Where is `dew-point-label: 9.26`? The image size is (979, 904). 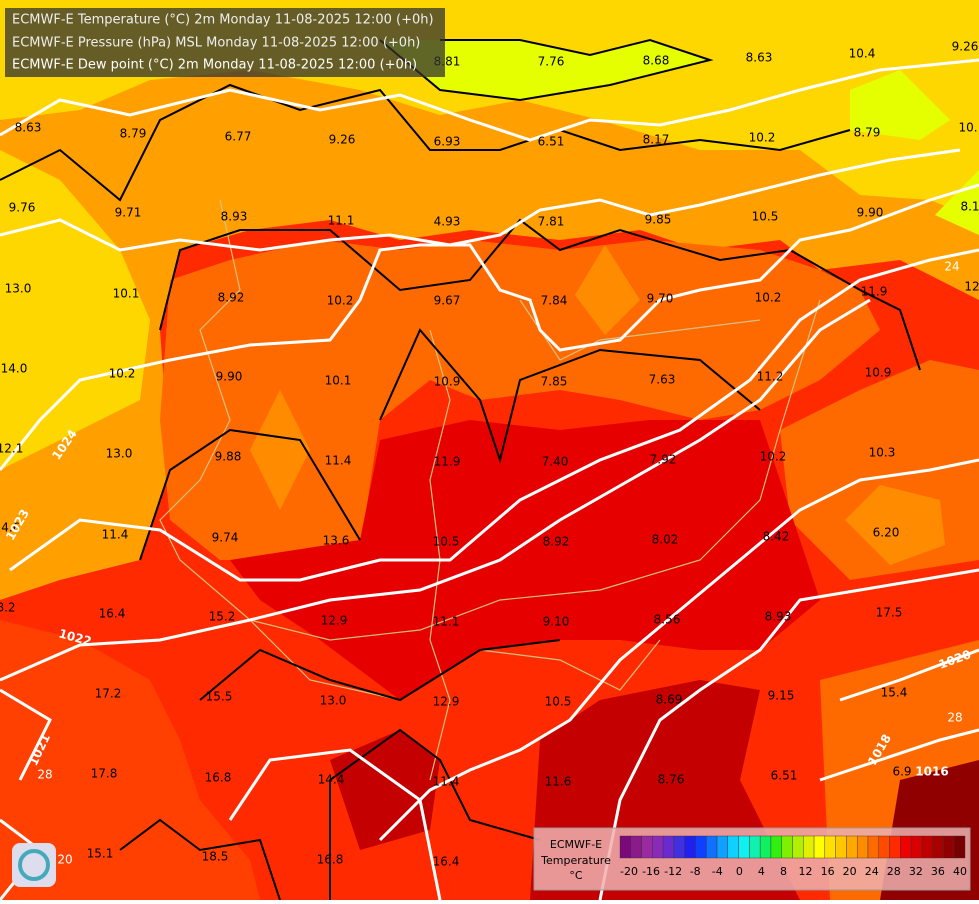
dew-point-label: 9.26 is located at coordinates (965, 47).